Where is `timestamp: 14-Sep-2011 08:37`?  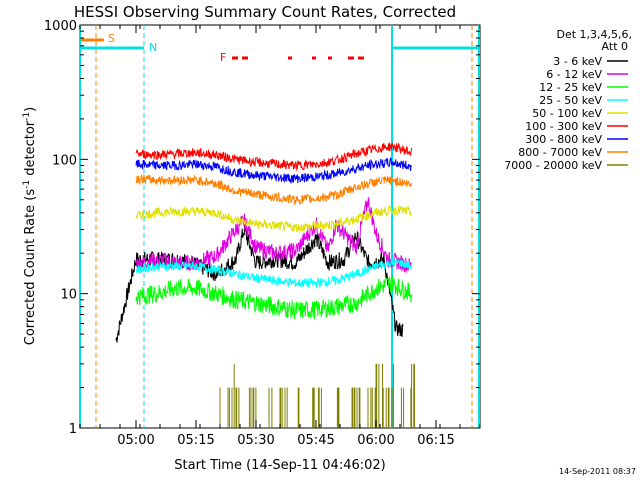 timestamp: 14-Sep-2011 08:37 is located at coordinates (597, 471).